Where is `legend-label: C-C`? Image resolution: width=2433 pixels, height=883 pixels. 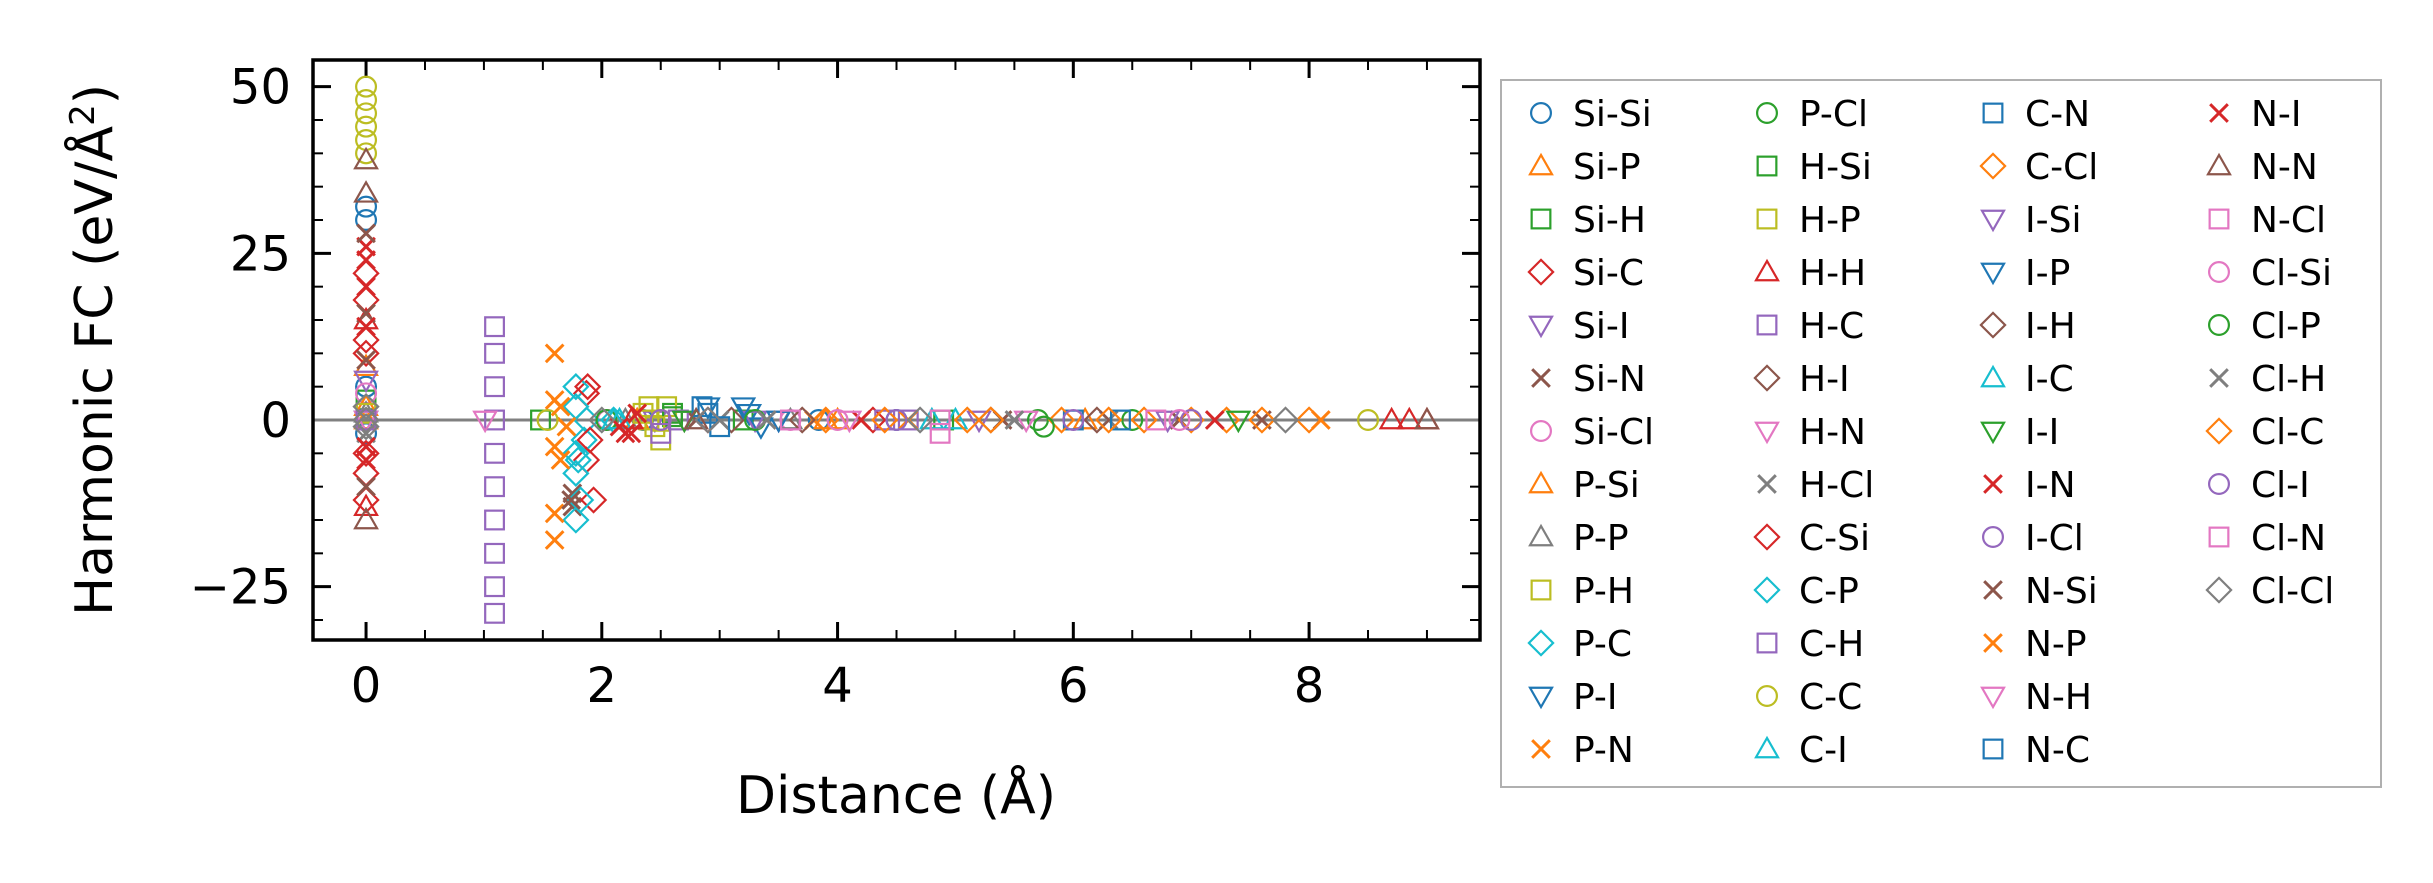
legend-label: C-C is located at coordinates (1830, 697).